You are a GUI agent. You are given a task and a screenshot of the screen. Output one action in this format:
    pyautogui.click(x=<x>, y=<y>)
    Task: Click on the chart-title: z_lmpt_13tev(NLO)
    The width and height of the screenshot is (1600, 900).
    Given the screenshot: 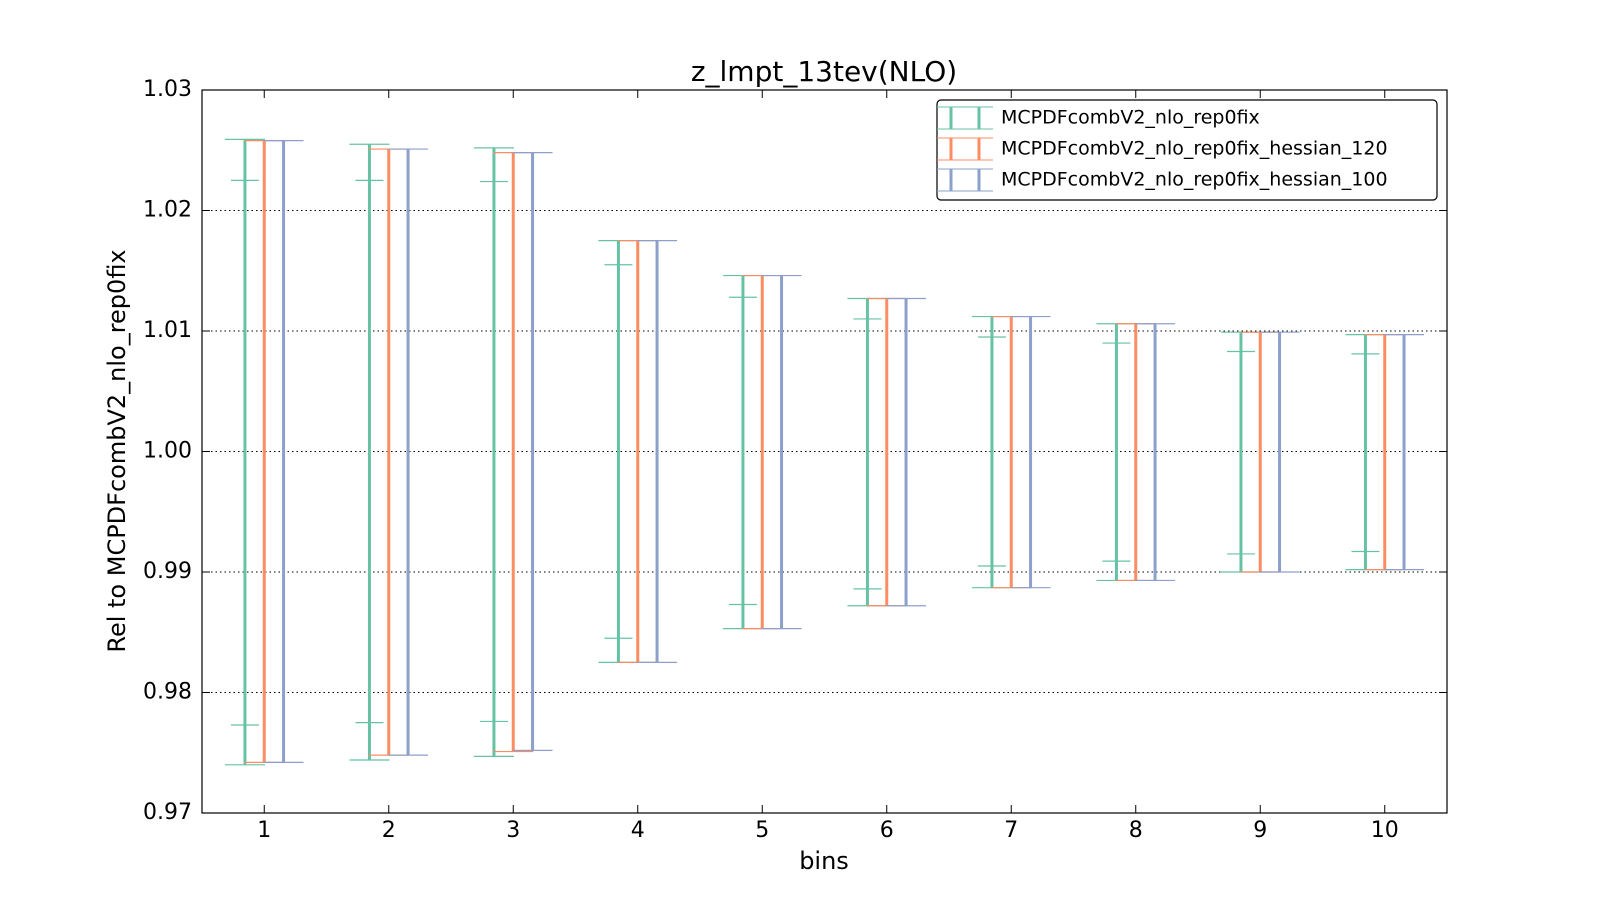 What is the action you would take?
    pyautogui.click(x=824, y=71)
    